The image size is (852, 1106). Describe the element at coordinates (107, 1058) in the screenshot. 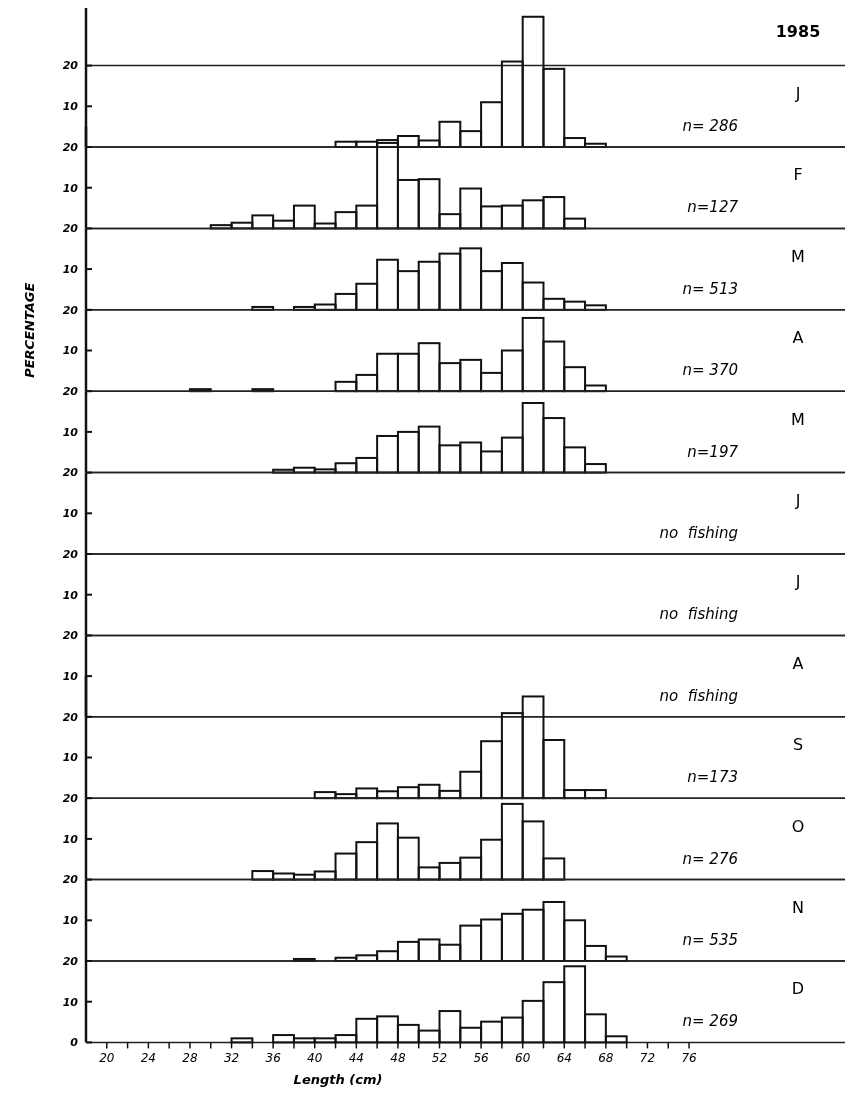

I see `x-tick-label: 20` at that location.